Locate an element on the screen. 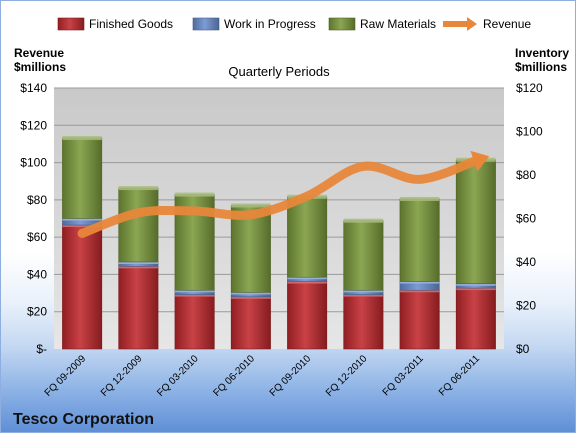 The width and height of the screenshot is (576, 434). right-tick-label: $100 is located at coordinates (529, 132).